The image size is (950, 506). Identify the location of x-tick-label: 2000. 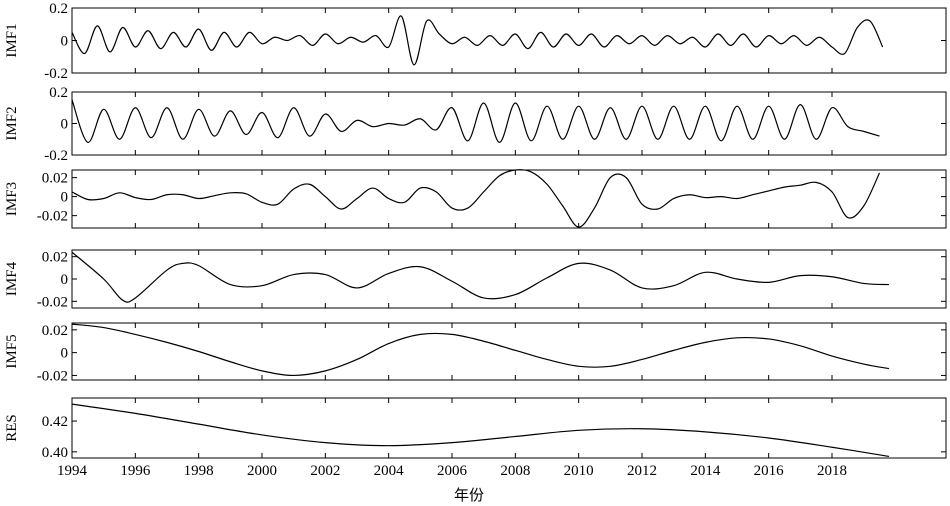
(262, 471).